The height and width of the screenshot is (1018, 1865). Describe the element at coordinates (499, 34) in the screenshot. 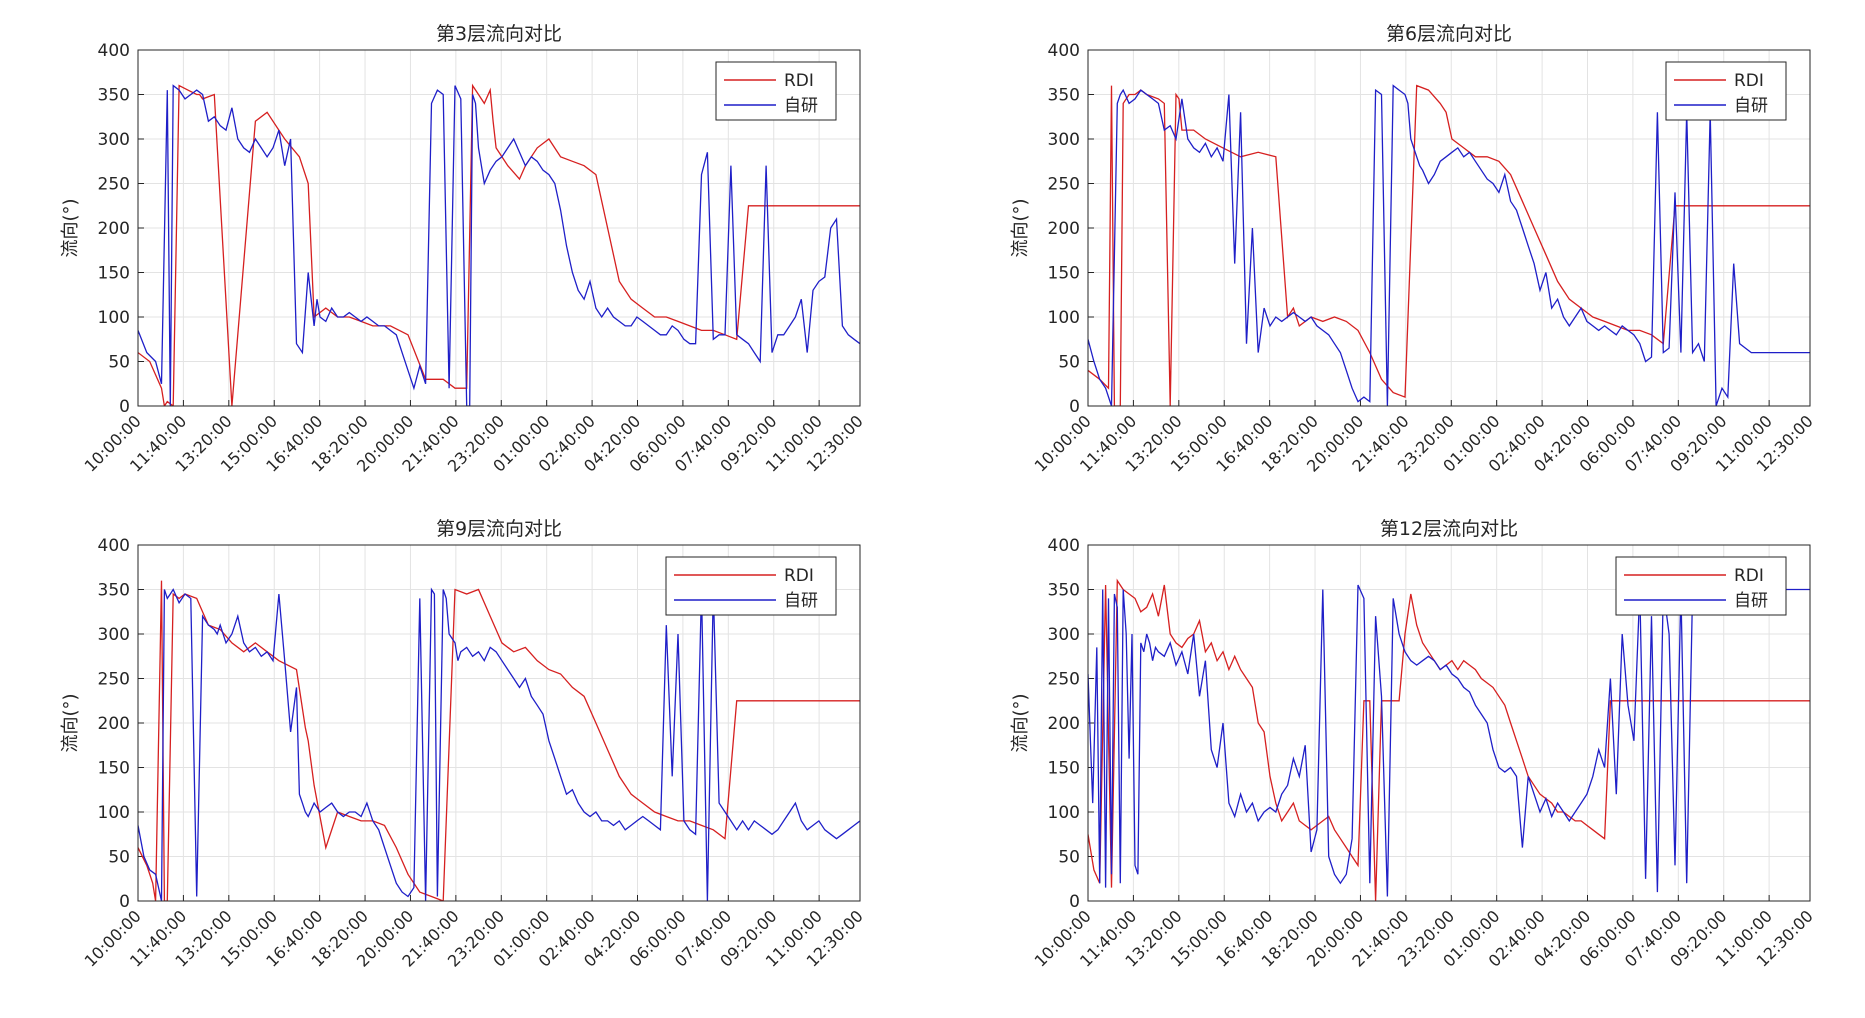

I see `chart-title: 第3层流向对比` at that location.